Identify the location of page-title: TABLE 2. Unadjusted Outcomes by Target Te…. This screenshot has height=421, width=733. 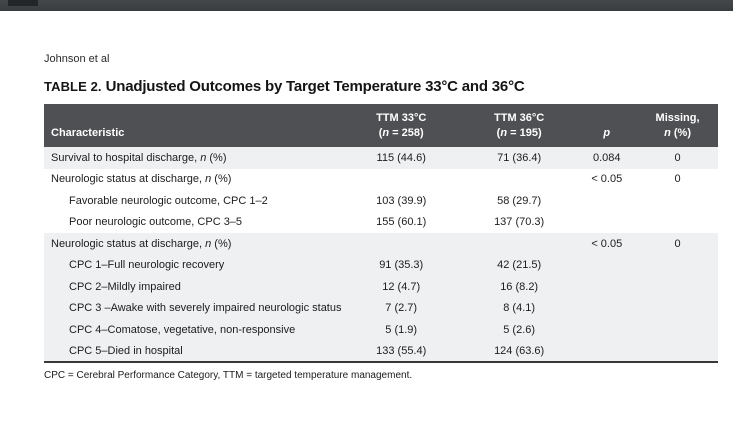
(284, 87).